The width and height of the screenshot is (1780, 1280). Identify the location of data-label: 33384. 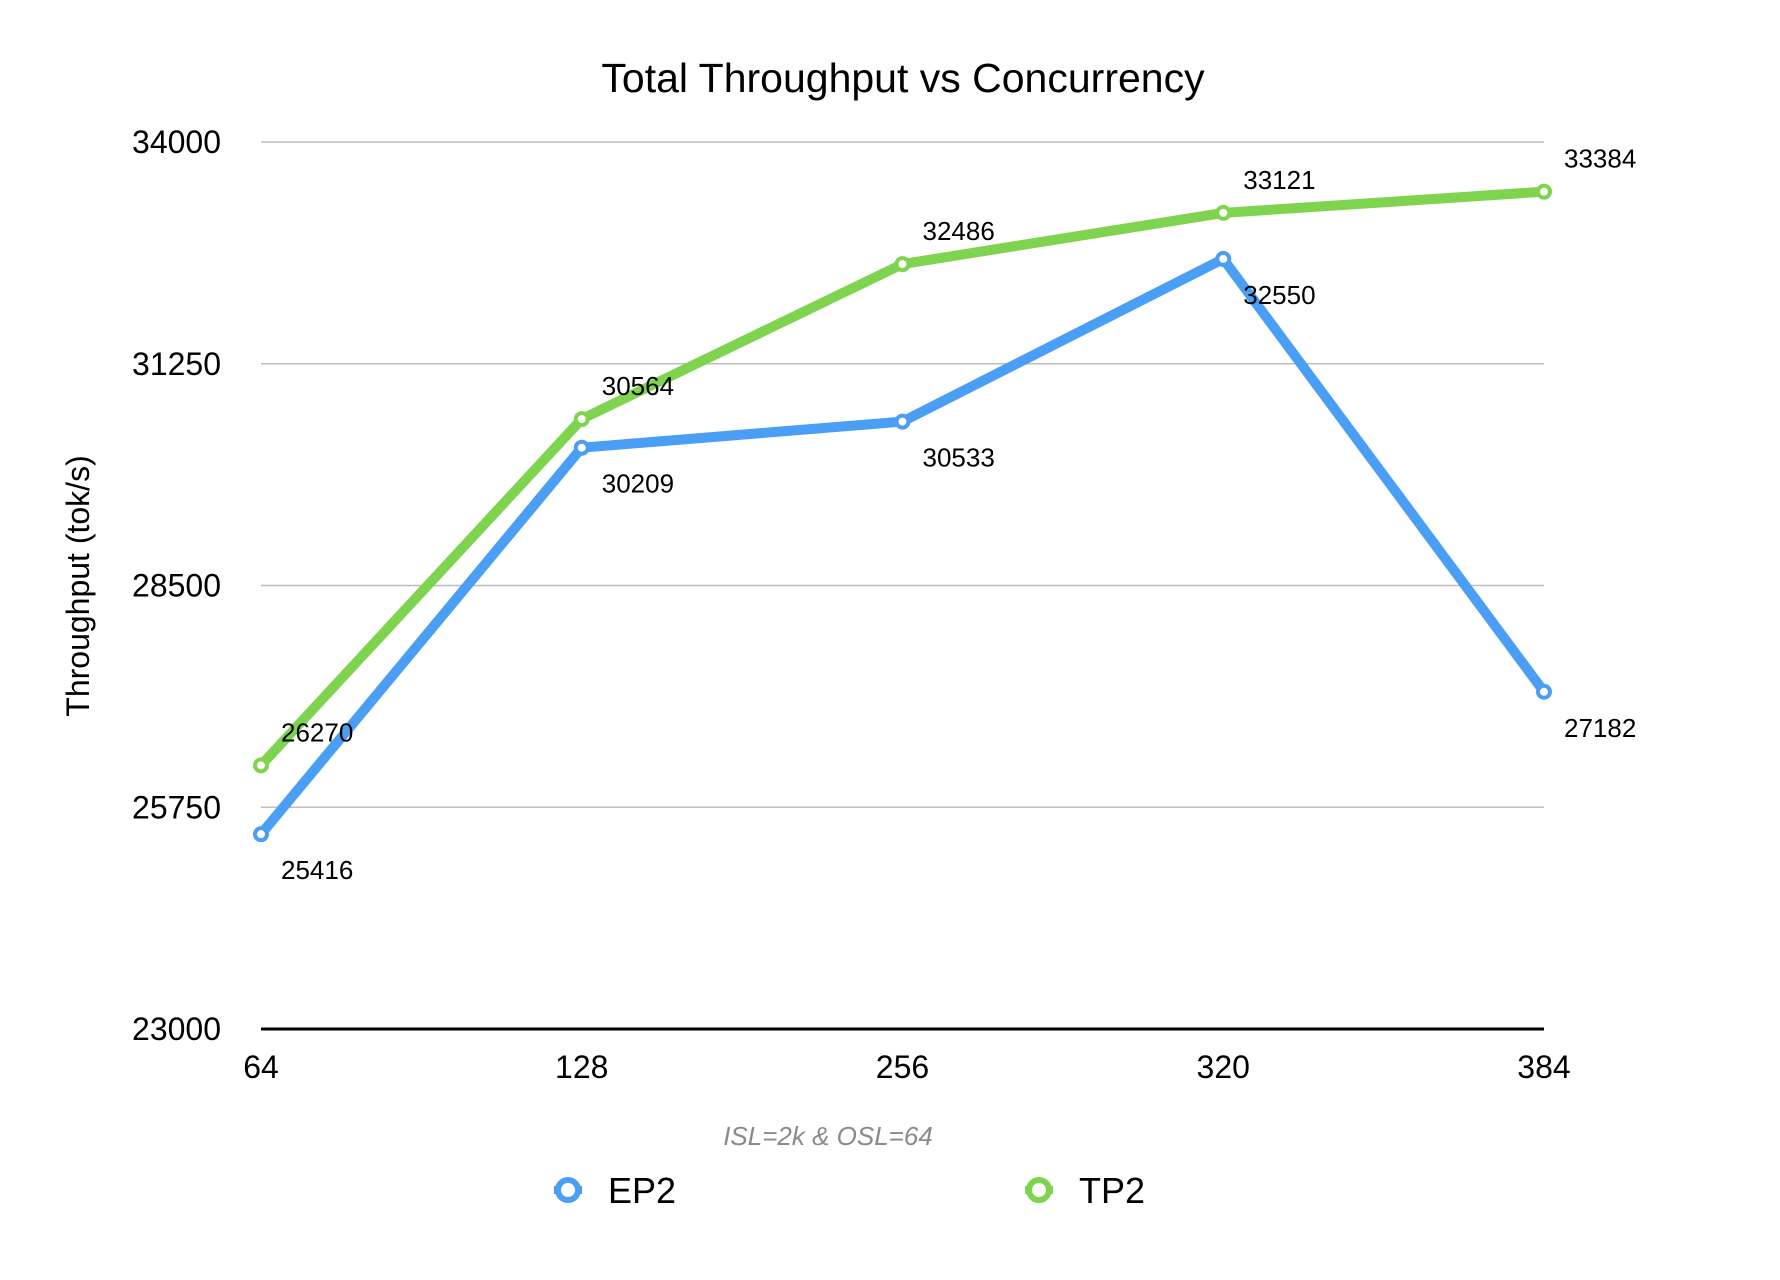
(1600, 159).